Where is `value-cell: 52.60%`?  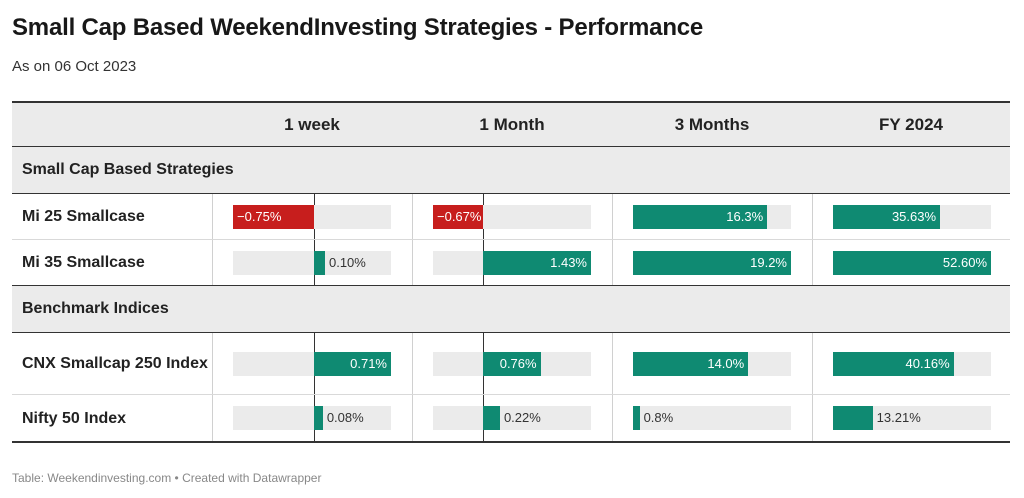 value-cell: 52.60% is located at coordinates (912, 262).